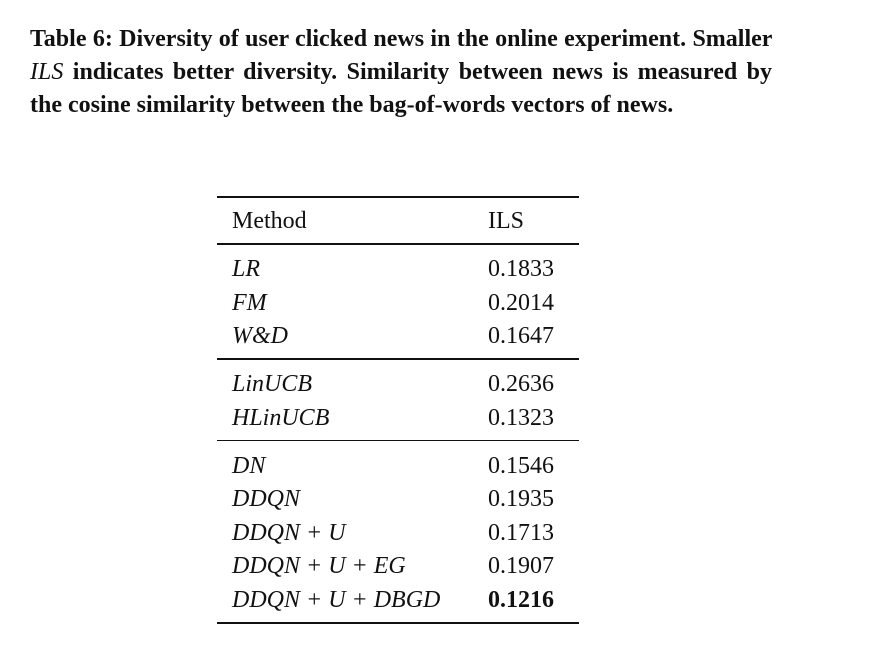 This screenshot has height=664, width=870. What do you see at coordinates (249, 465) in the screenshot?
I see `method-cell: DN` at bounding box center [249, 465].